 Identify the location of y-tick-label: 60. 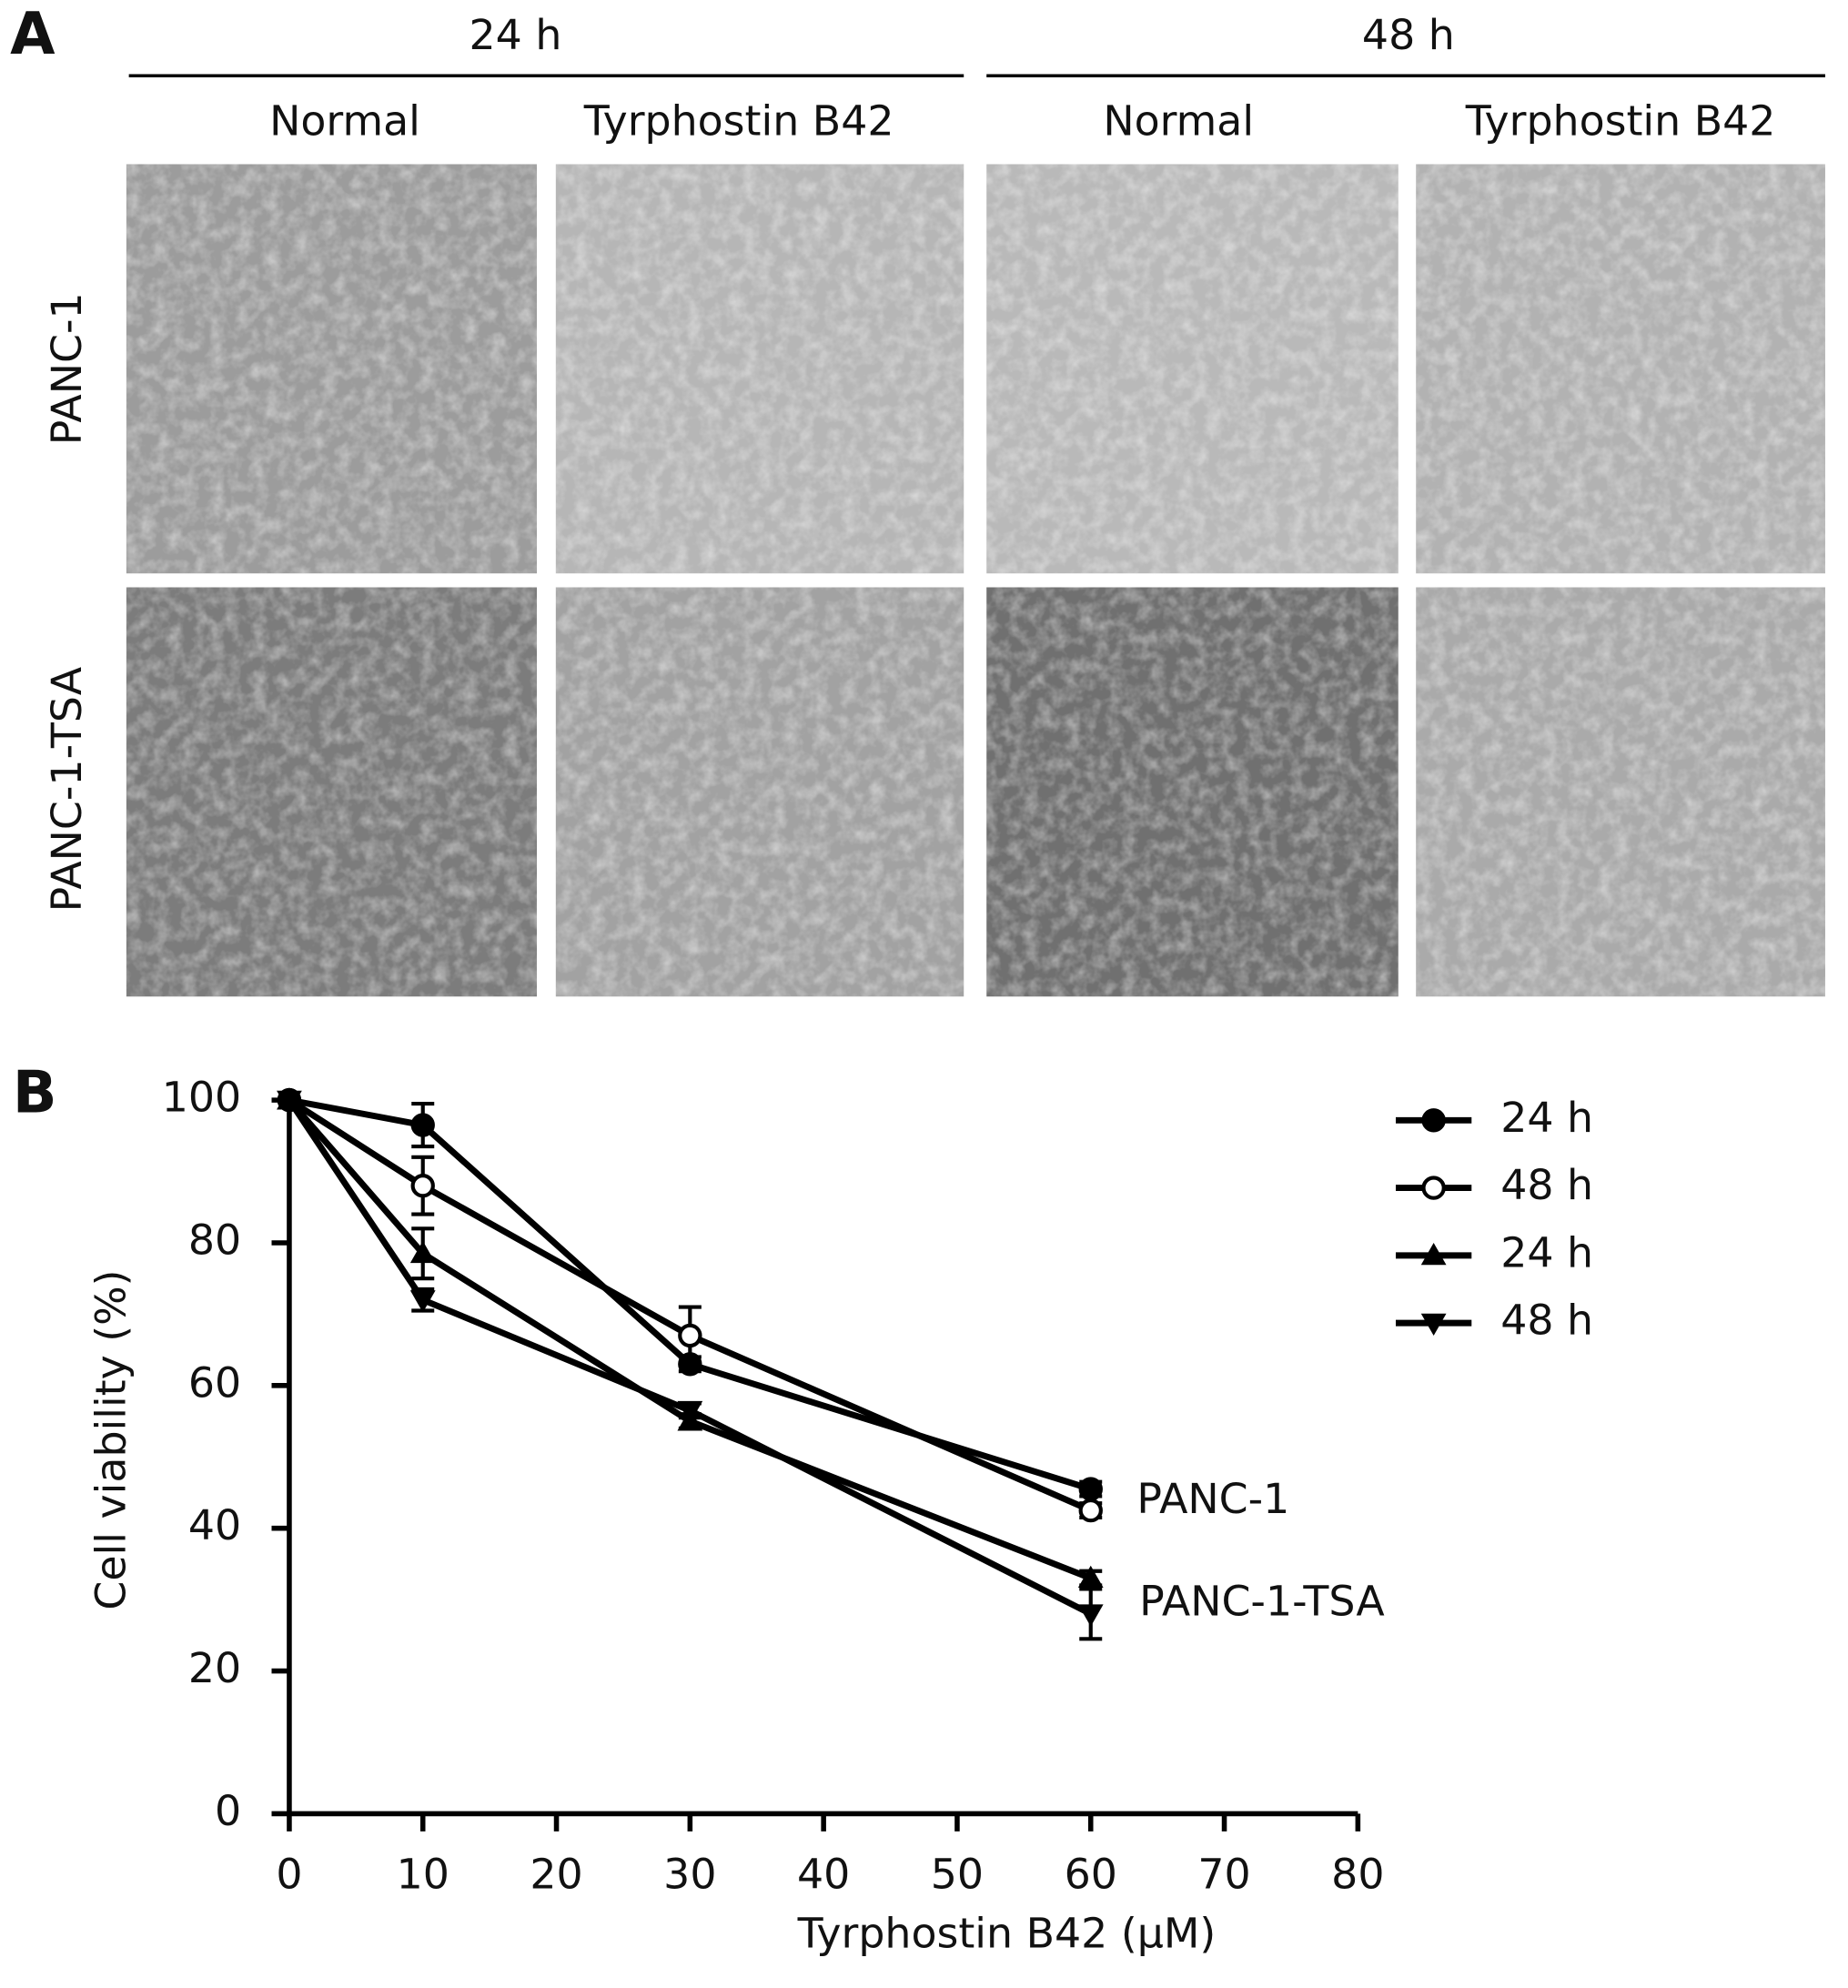
(214, 1382).